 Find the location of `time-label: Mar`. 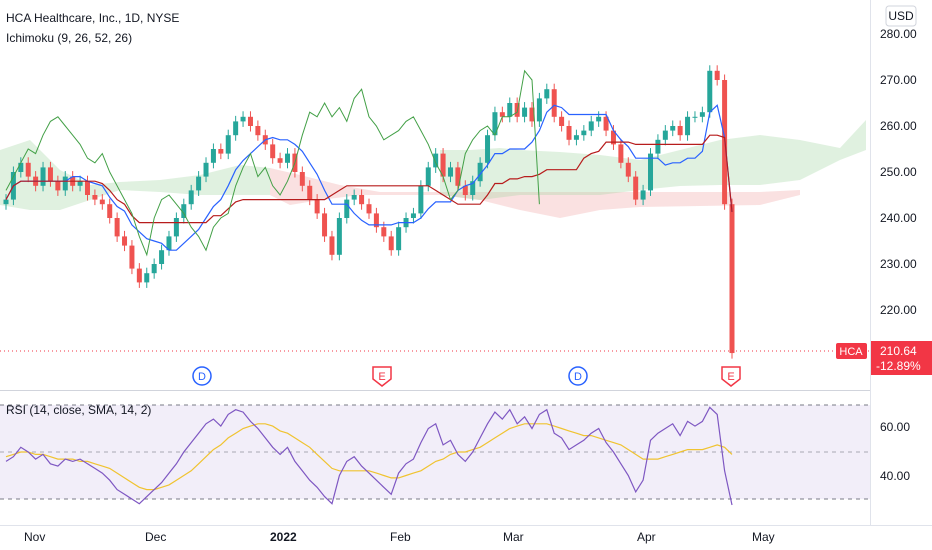

time-label: Mar is located at coordinates (513, 537).